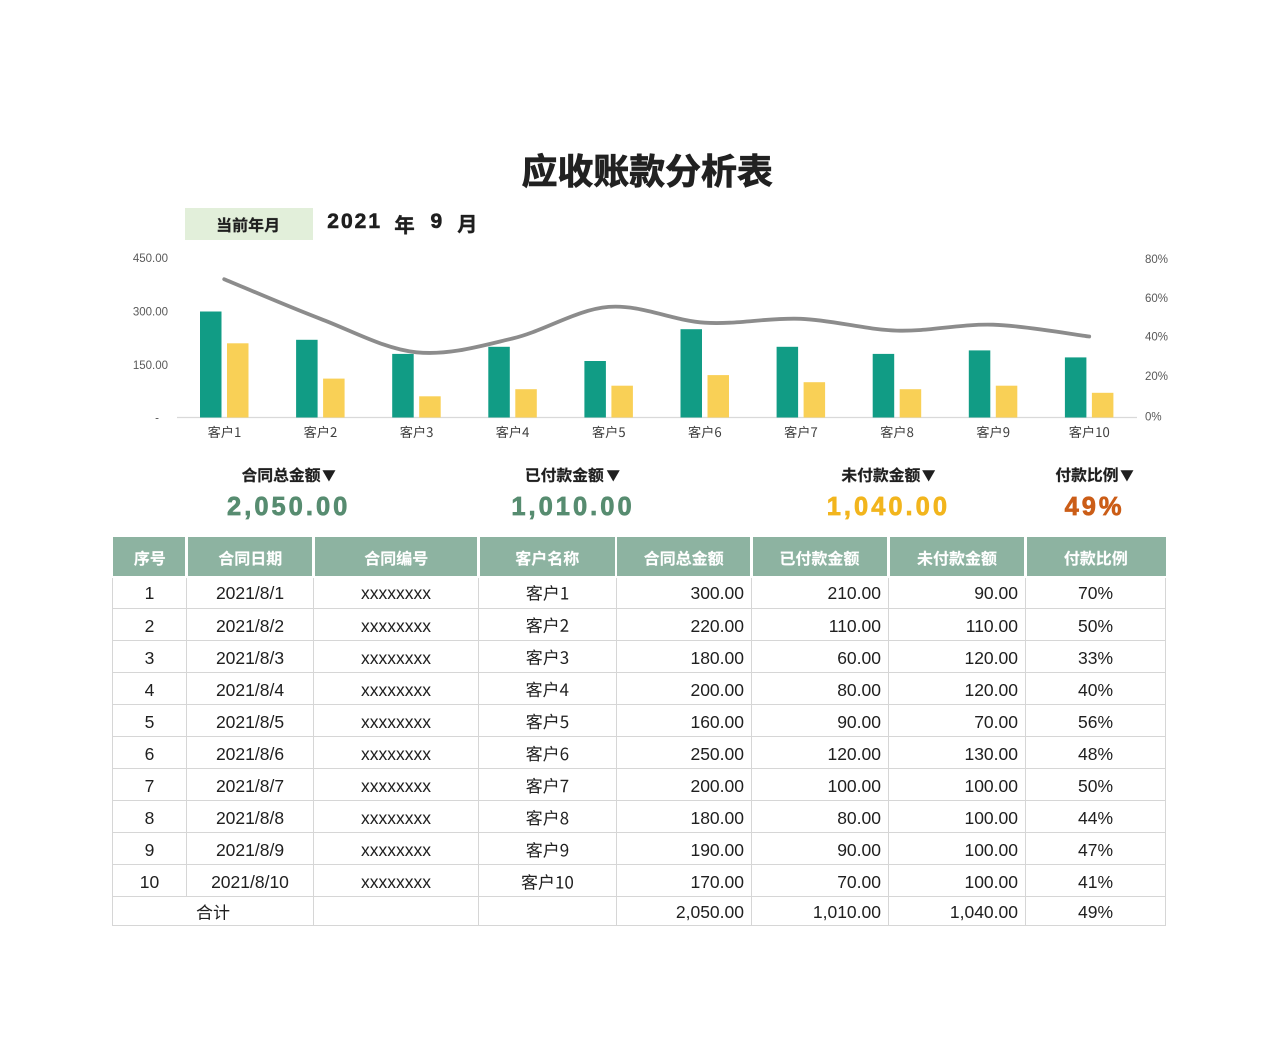  Describe the element at coordinates (1153, 418) in the screenshot. I see `svg-text: 0%` at that location.